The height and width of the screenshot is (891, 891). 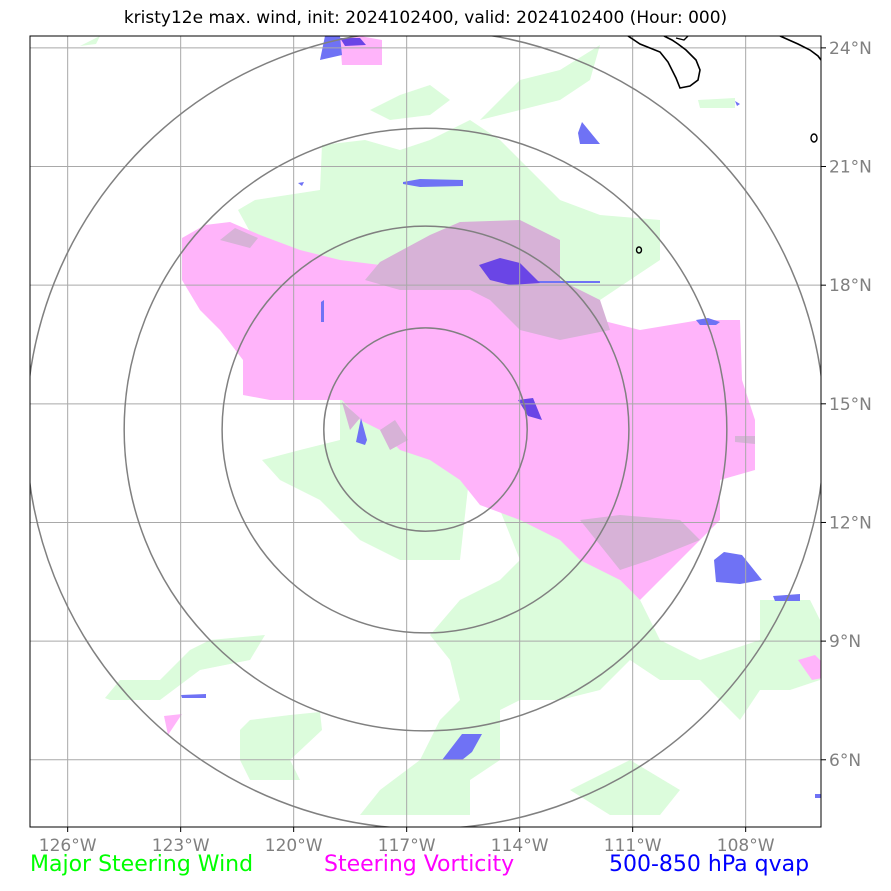 What do you see at coordinates (419, 864) in the screenshot?
I see `legend-steering-vorticity: Steering Vorticity` at bounding box center [419, 864].